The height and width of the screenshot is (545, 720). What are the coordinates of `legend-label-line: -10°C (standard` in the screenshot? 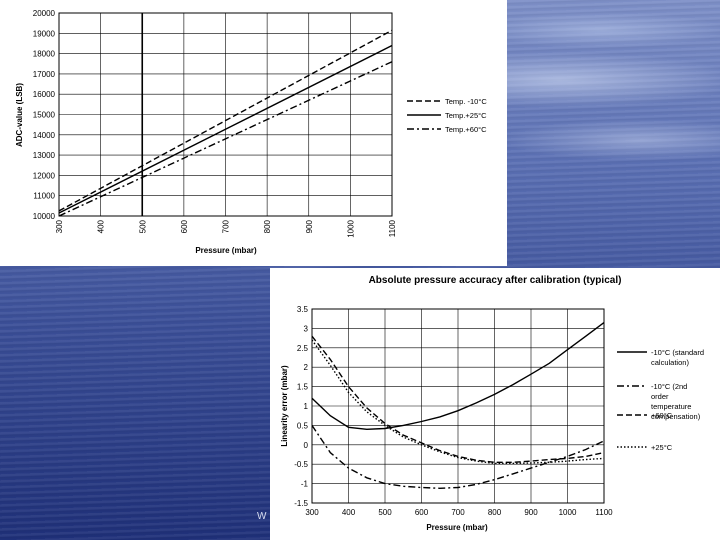 It's located at (677, 352).